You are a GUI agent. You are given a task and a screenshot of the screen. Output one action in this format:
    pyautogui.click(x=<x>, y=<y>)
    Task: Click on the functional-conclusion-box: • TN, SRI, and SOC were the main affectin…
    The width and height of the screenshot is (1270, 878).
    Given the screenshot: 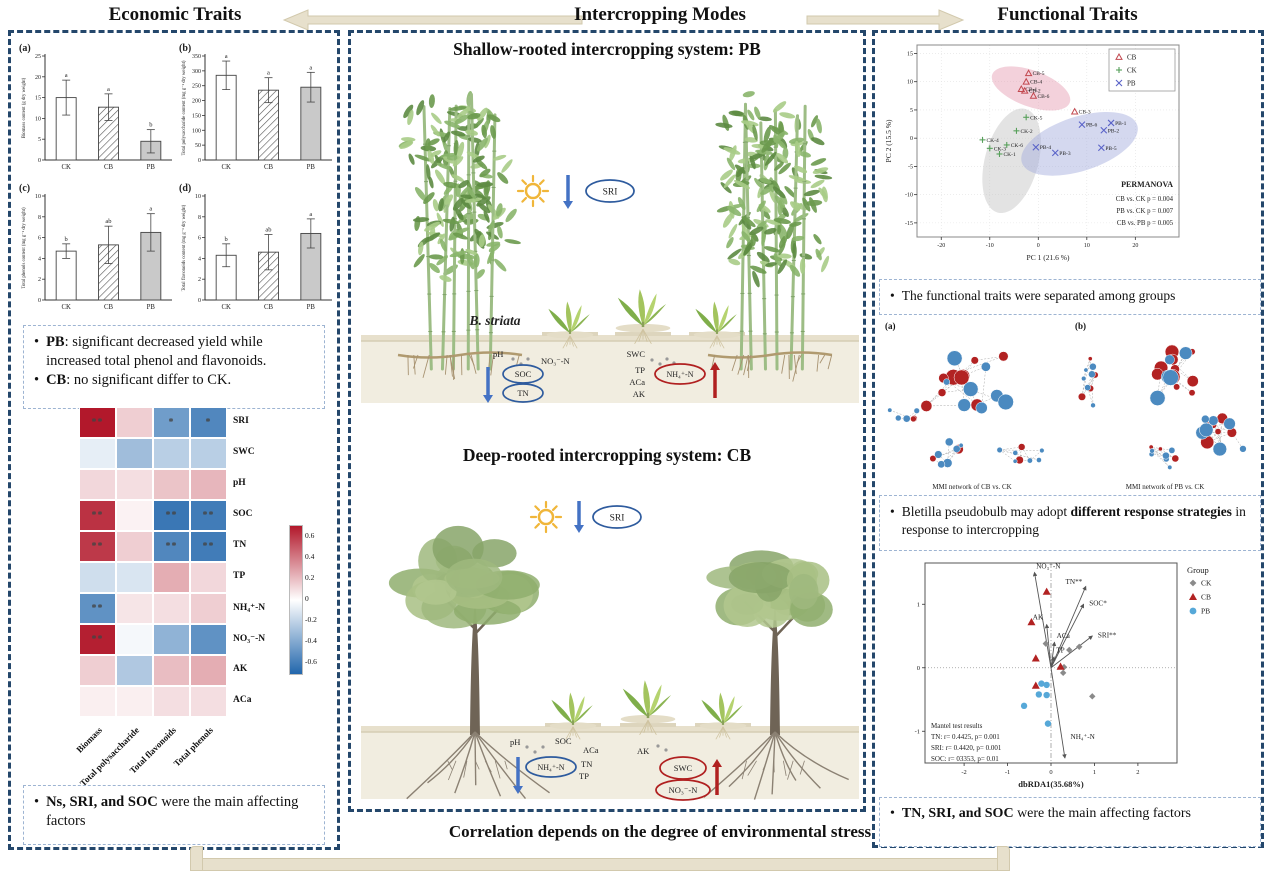 What is the action you would take?
    pyautogui.click(x=1070, y=822)
    